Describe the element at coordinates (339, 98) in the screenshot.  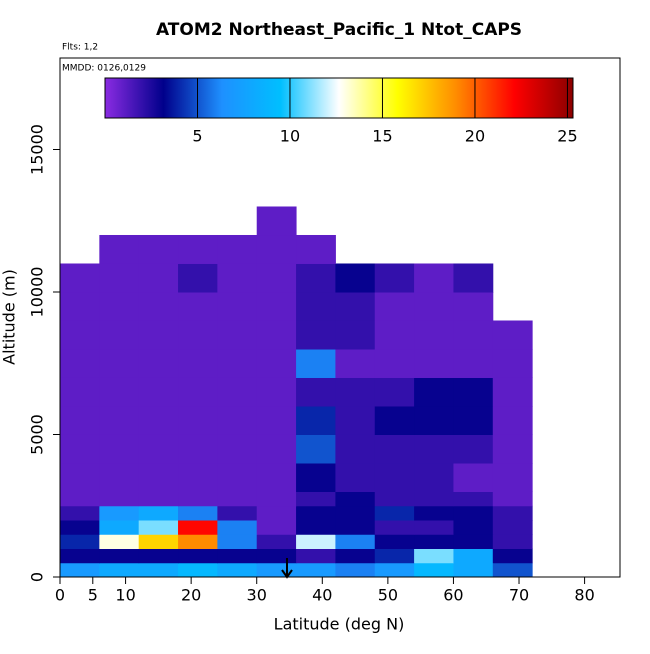
I see `colorbar` at that location.